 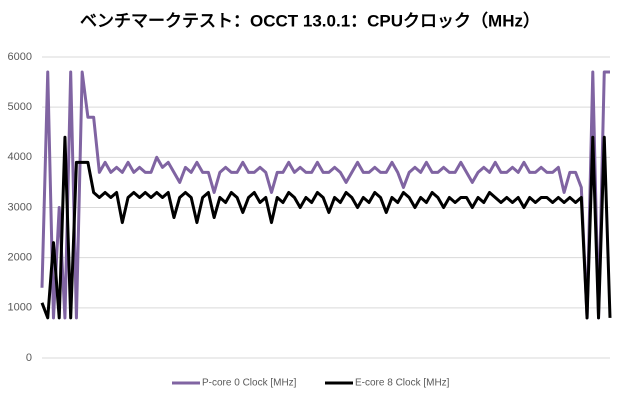 I want to click on y-tick-label: 5000, so click(x=20, y=107).